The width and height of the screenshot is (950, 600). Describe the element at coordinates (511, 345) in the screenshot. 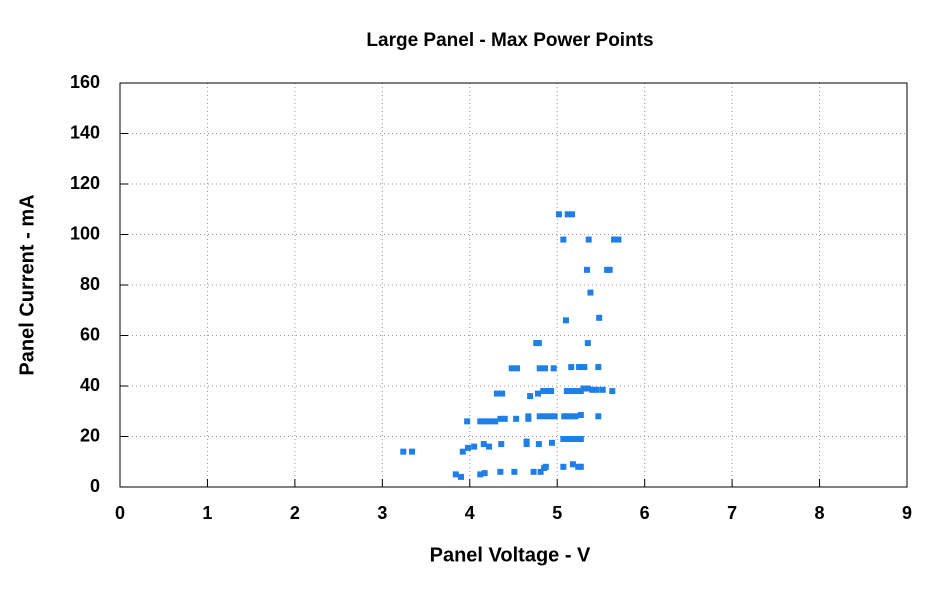

I see `points` at that location.